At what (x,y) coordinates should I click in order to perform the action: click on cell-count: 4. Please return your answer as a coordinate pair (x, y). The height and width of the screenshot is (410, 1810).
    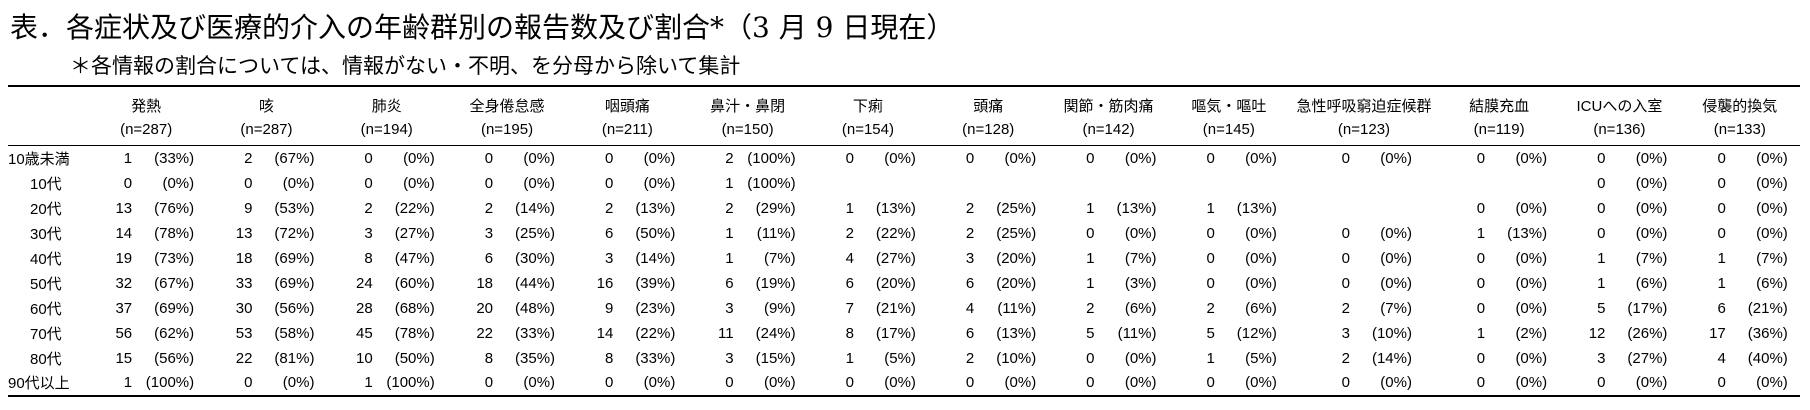
    Looking at the image, I should click on (970, 308).